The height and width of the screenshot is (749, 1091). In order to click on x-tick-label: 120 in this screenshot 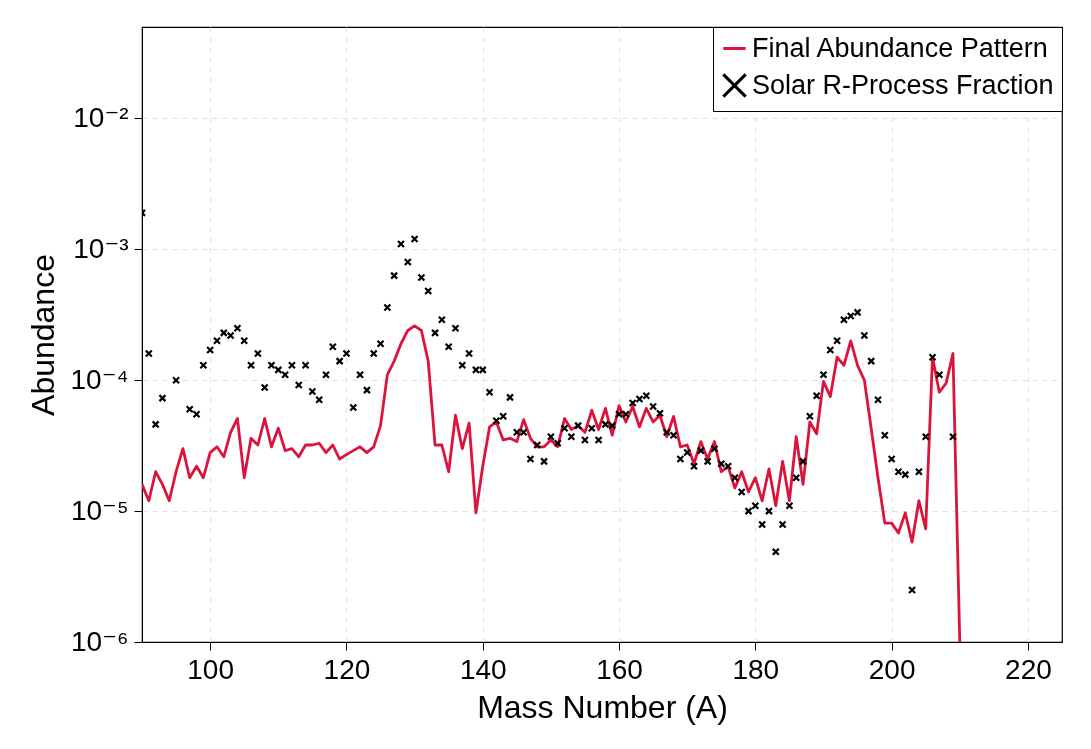, I will do `click(347, 669)`.